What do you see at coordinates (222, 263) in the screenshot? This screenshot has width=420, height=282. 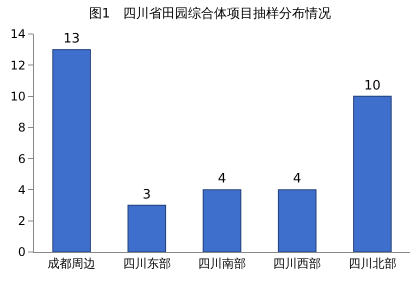 I see `x-tick-label: 四川南部` at bounding box center [222, 263].